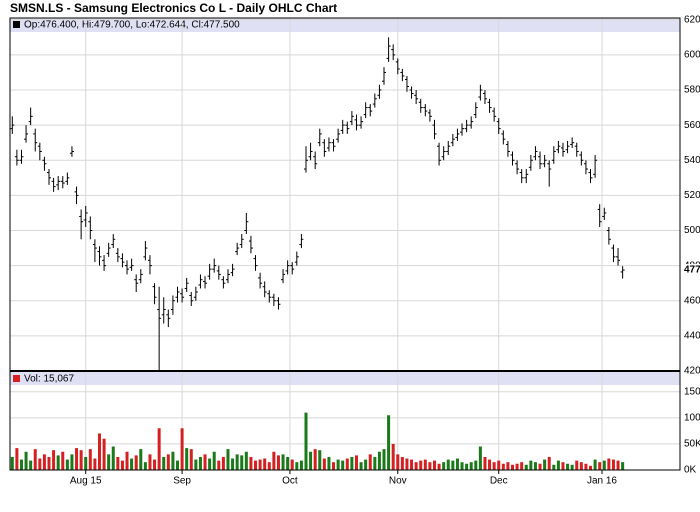 The image size is (700, 512). What do you see at coordinates (692, 55) in the screenshot?
I see `y-tick-label: 600.000` at bounding box center [692, 55].